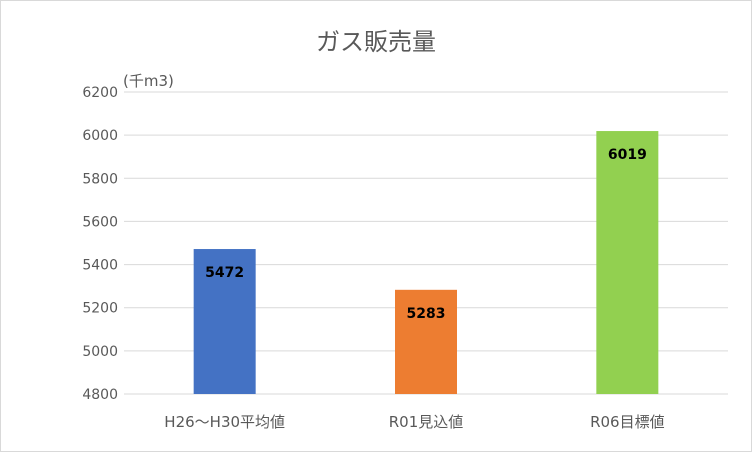  Describe the element at coordinates (224, 422) in the screenshot. I see `x-tick-label: H26～H30平均値` at that location.